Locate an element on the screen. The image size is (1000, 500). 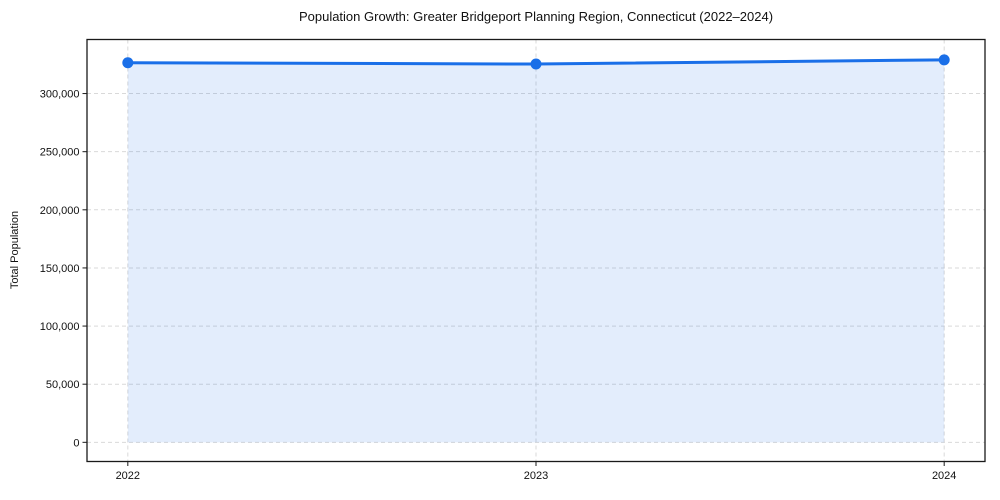
y-tick-label: 0 is located at coordinates (76, 443).